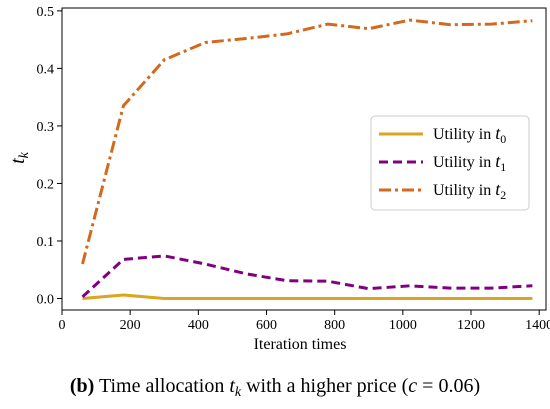 The image size is (550, 409). Describe the element at coordinates (18, 161) in the screenshot. I see `y-axis-label-base: t` at that location.